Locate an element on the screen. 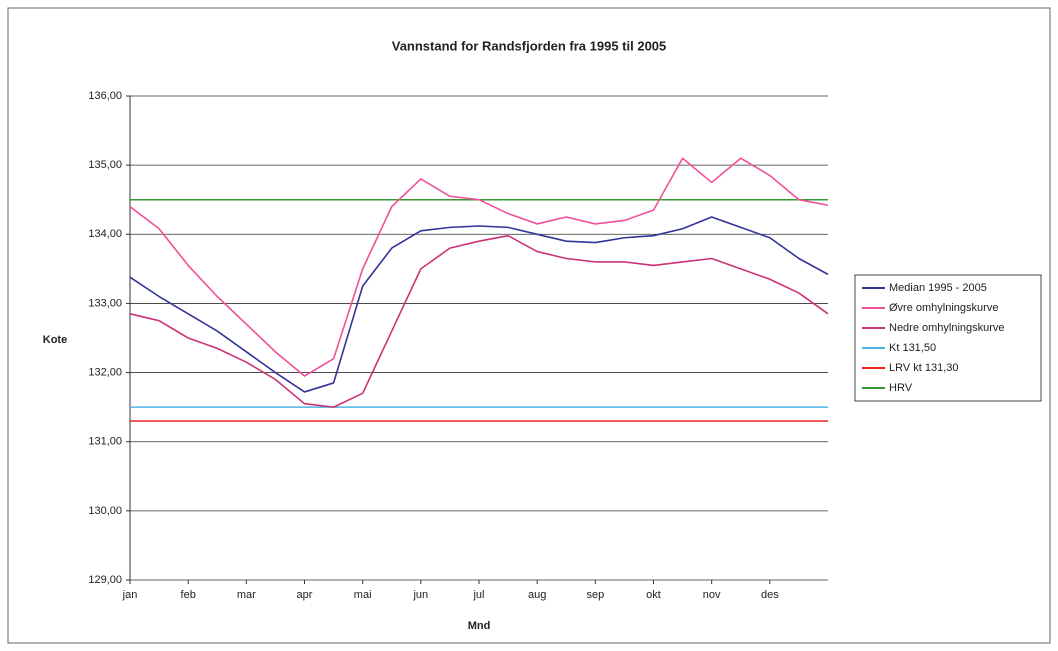 The width and height of the screenshot is (1058, 651). x-tick-label: aug is located at coordinates (537, 595).